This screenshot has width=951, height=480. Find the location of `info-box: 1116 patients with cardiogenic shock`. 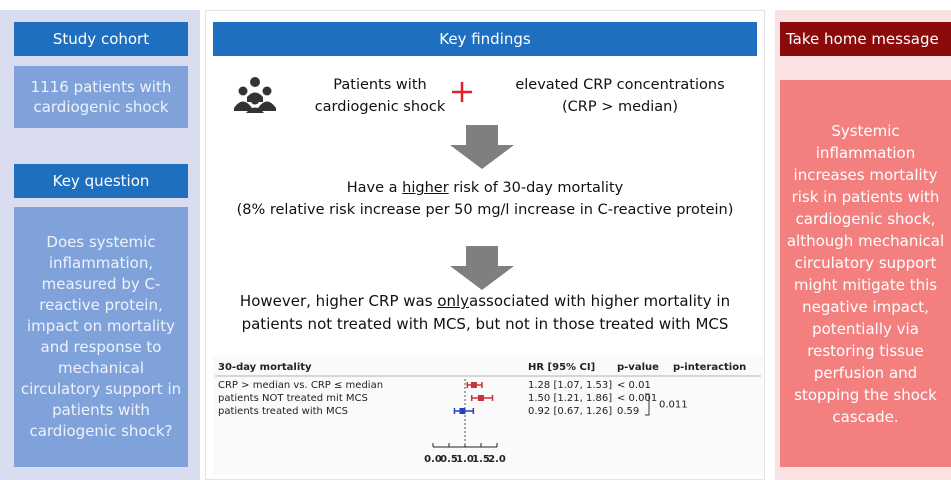

info-box: 1116 patients with cardiogenic shock is located at coordinates (101, 97).